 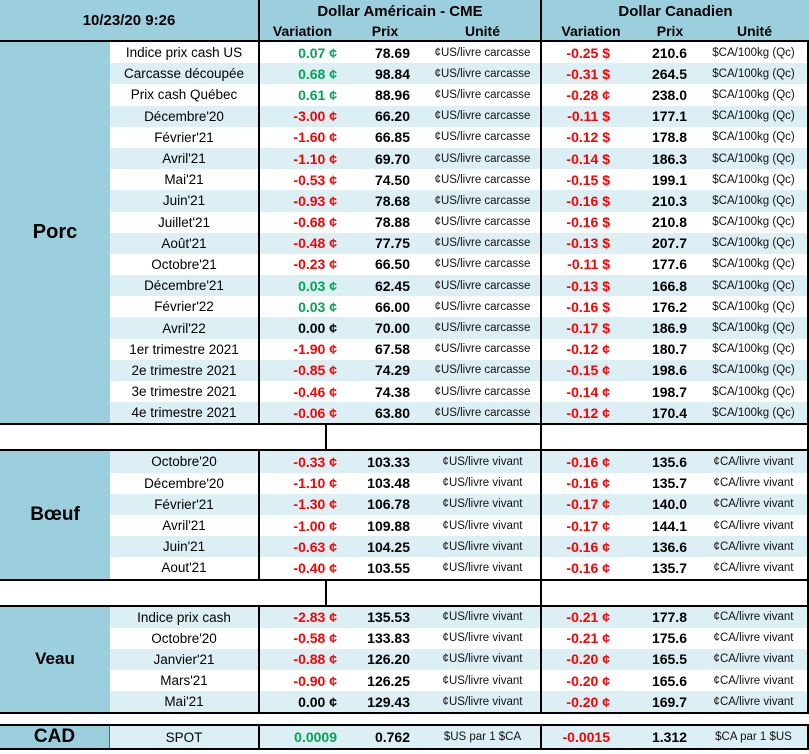 I want to click on cell-usprix: 103.33, so click(x=388, y=461).